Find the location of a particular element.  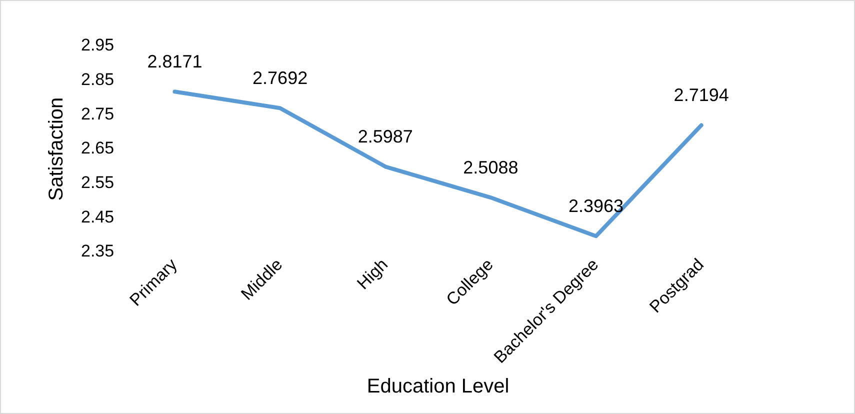

y-tick-label: 2.65 is located at coordinates (97, 148).